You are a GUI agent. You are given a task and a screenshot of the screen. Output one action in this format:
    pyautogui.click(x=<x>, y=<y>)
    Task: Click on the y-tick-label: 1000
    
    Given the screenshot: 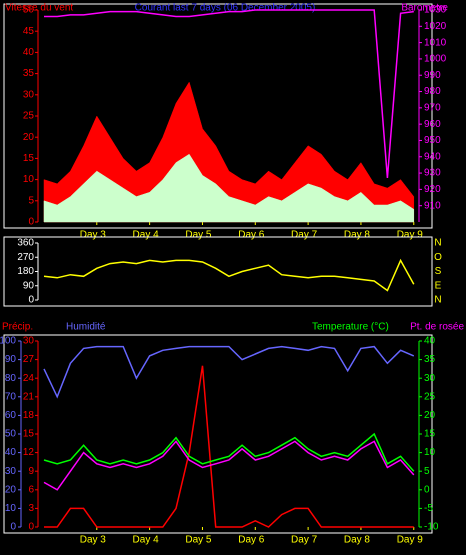 What is the action you would take?
    pyautogui.click(x=435, y=59)
    